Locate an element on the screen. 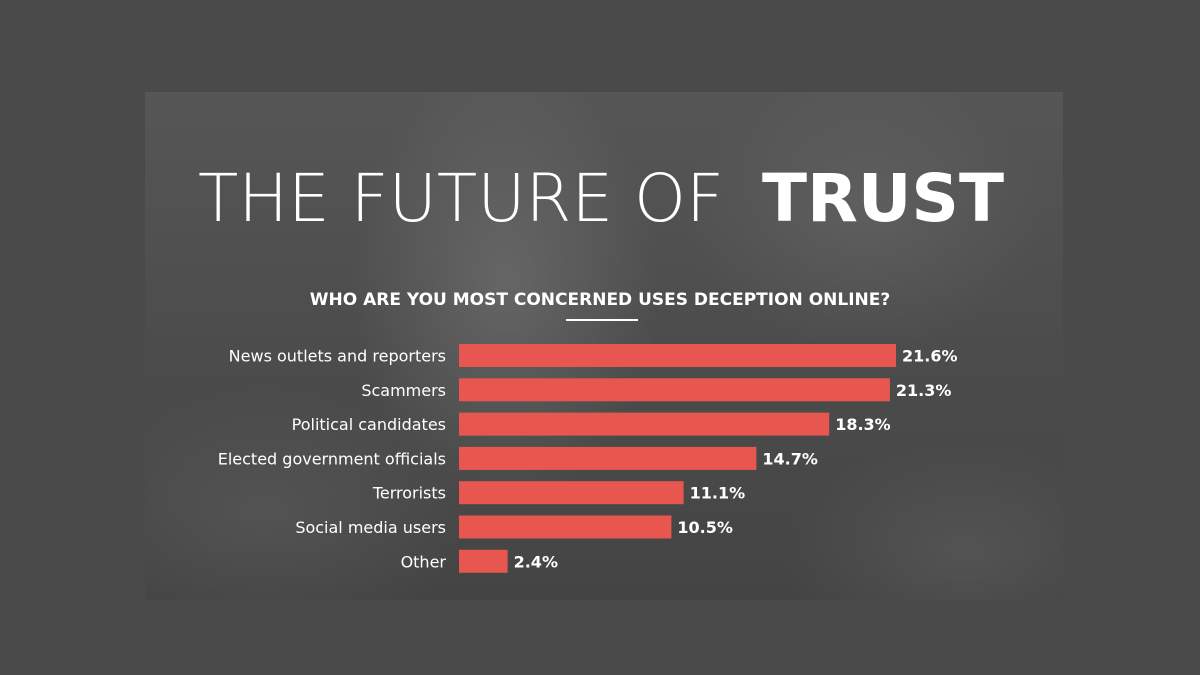 This screenshot has height=675, width=1200. category-label-3: Elected government officials is located at coordinates (332, 458).